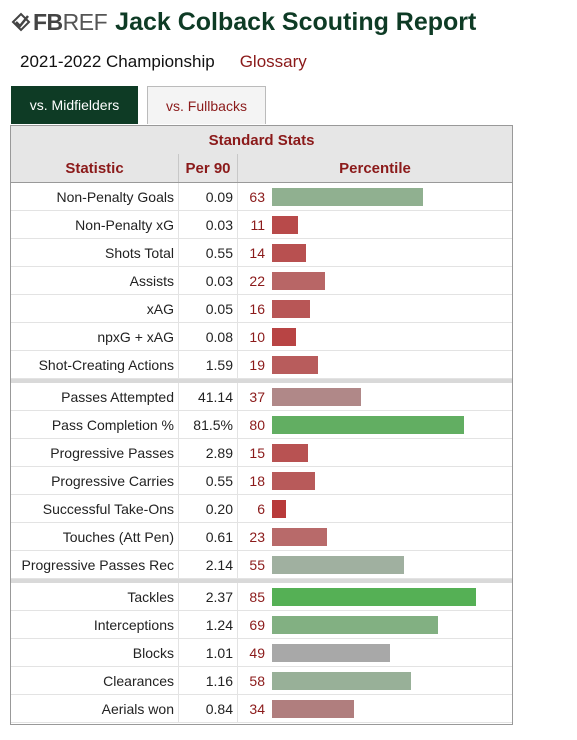 The width and height of the screenshot is (577, 740). Describe the element at coordinates (261, 397) in the screenshot. I see `table-row: Passes Attempted 41.14 37` at that location.